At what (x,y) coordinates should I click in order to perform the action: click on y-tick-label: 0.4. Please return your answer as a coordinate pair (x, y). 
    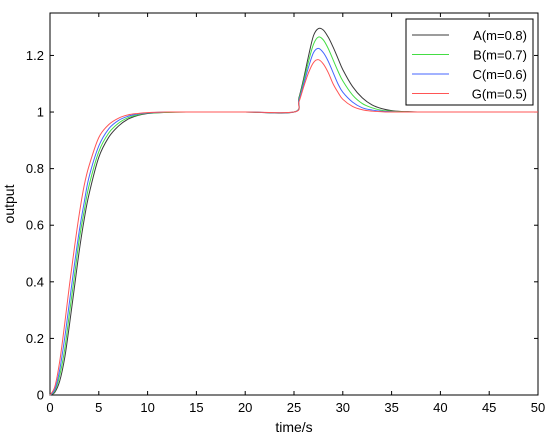
    Looking at the image, I should click on (35, 281).